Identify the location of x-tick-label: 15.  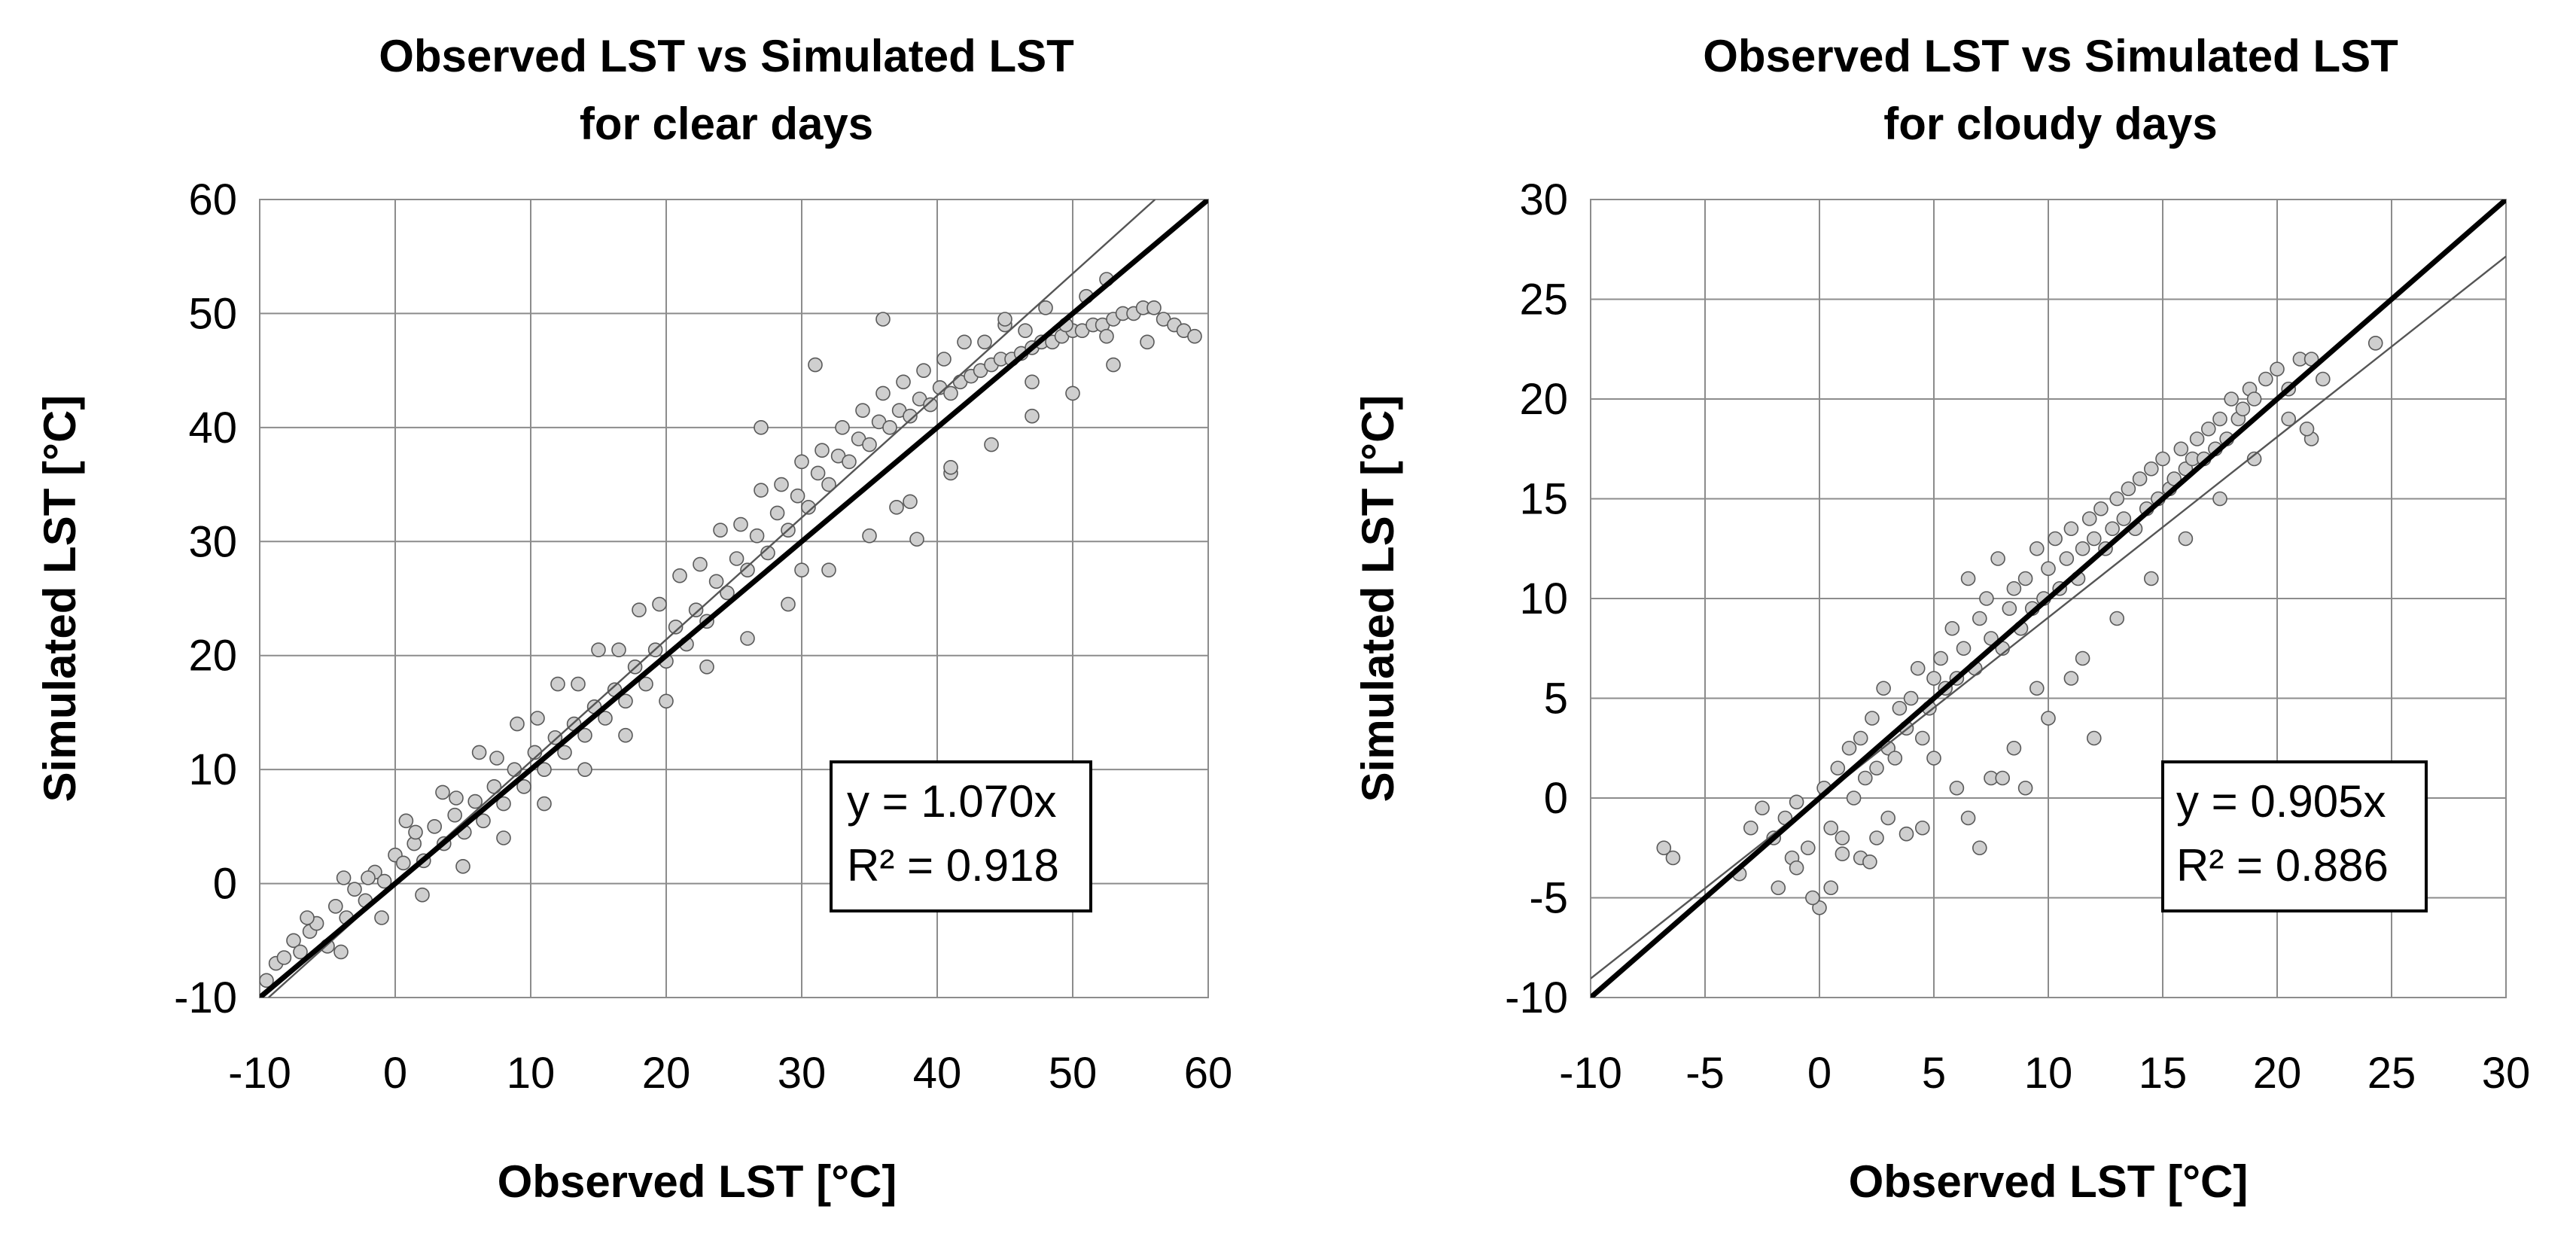
(2164, 1073).